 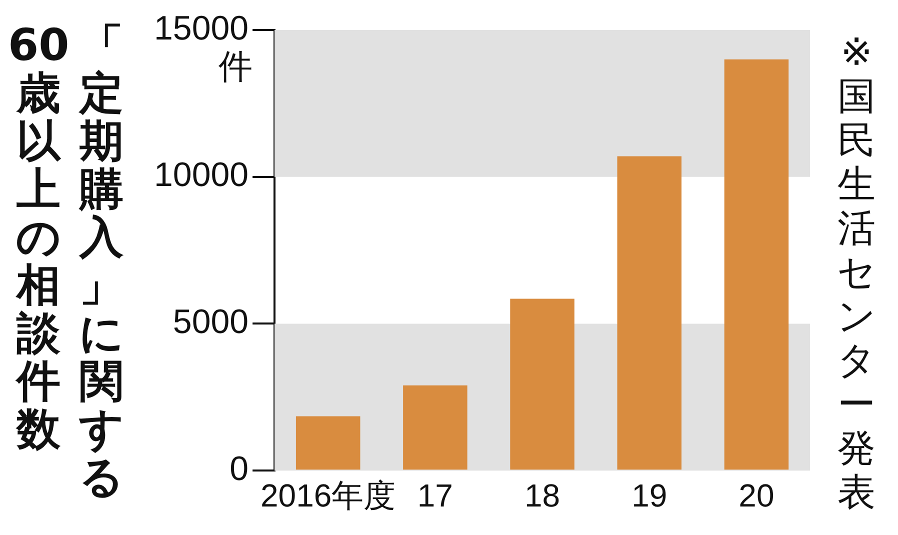 I want to click on y-tick-label: 10000, so click(x=201, y=175).